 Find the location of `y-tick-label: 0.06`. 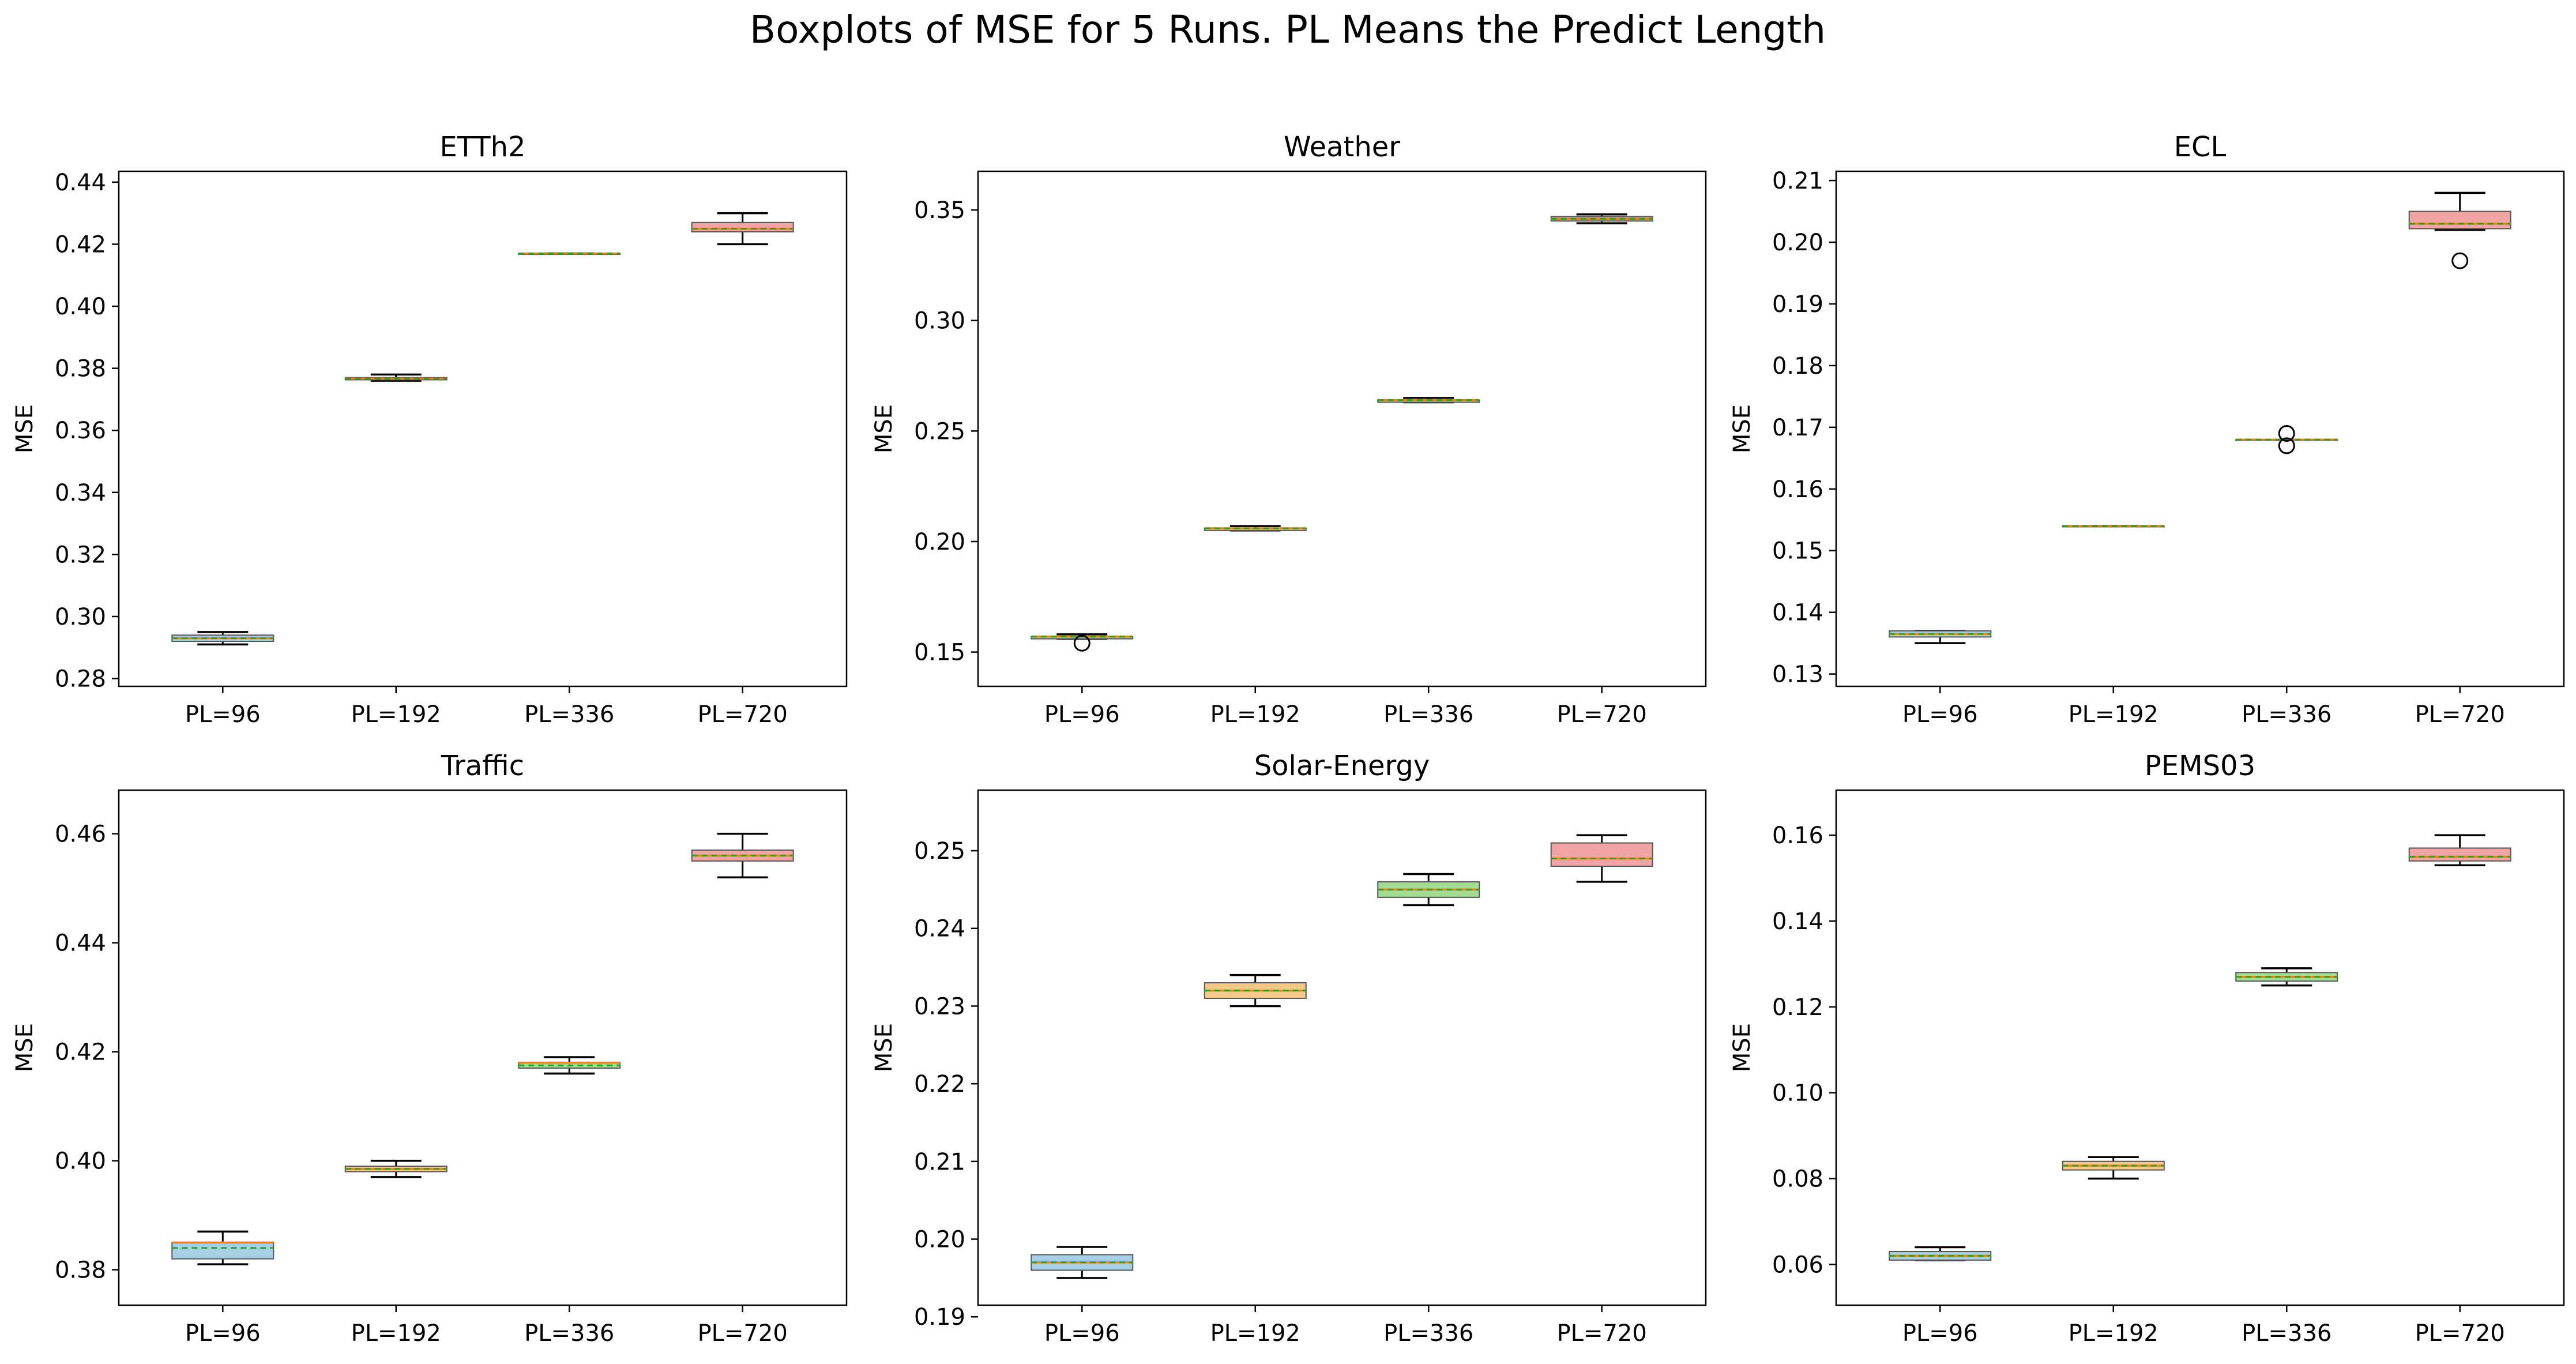

y-tick-label: 0.06 is located at coordinates (1797, 1265).